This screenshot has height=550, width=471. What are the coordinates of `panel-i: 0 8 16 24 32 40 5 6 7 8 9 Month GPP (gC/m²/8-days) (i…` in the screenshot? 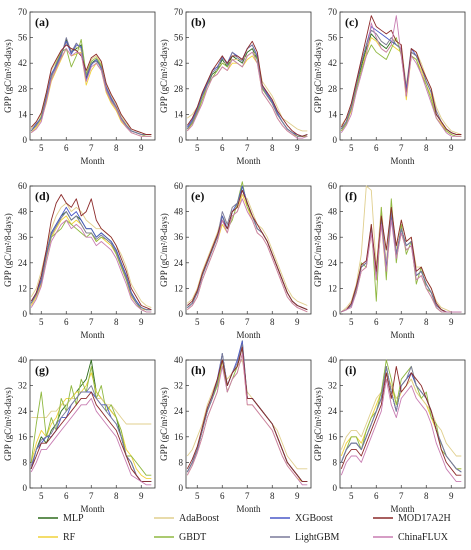 It's located at (389, 434).